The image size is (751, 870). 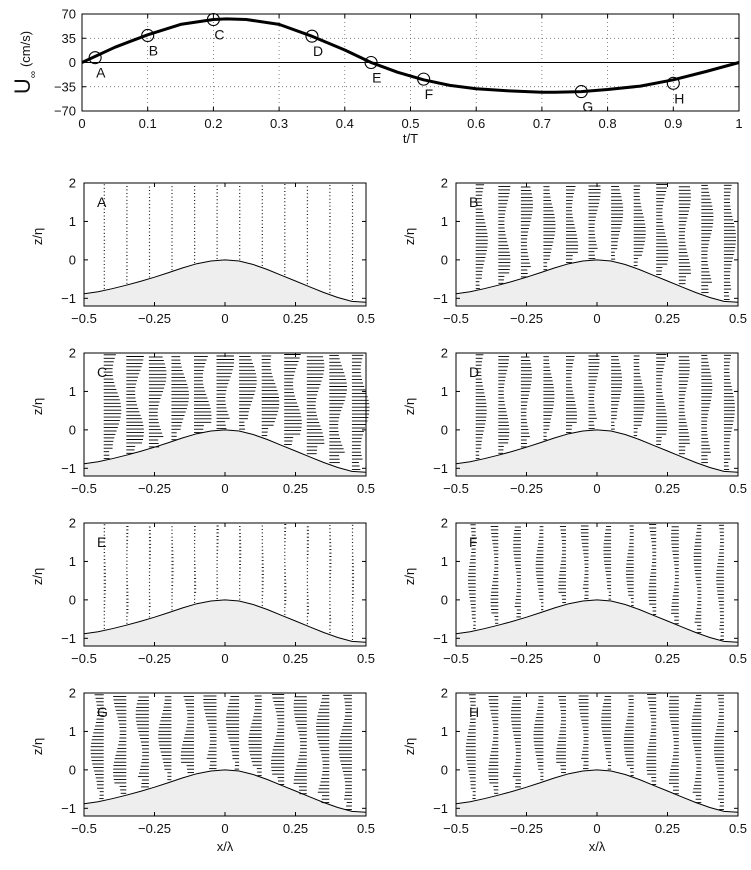 What do you see at coordinates (101, 542) in the screenshot?
I see `panel-label-E: E` at bounding box center [101, 542].